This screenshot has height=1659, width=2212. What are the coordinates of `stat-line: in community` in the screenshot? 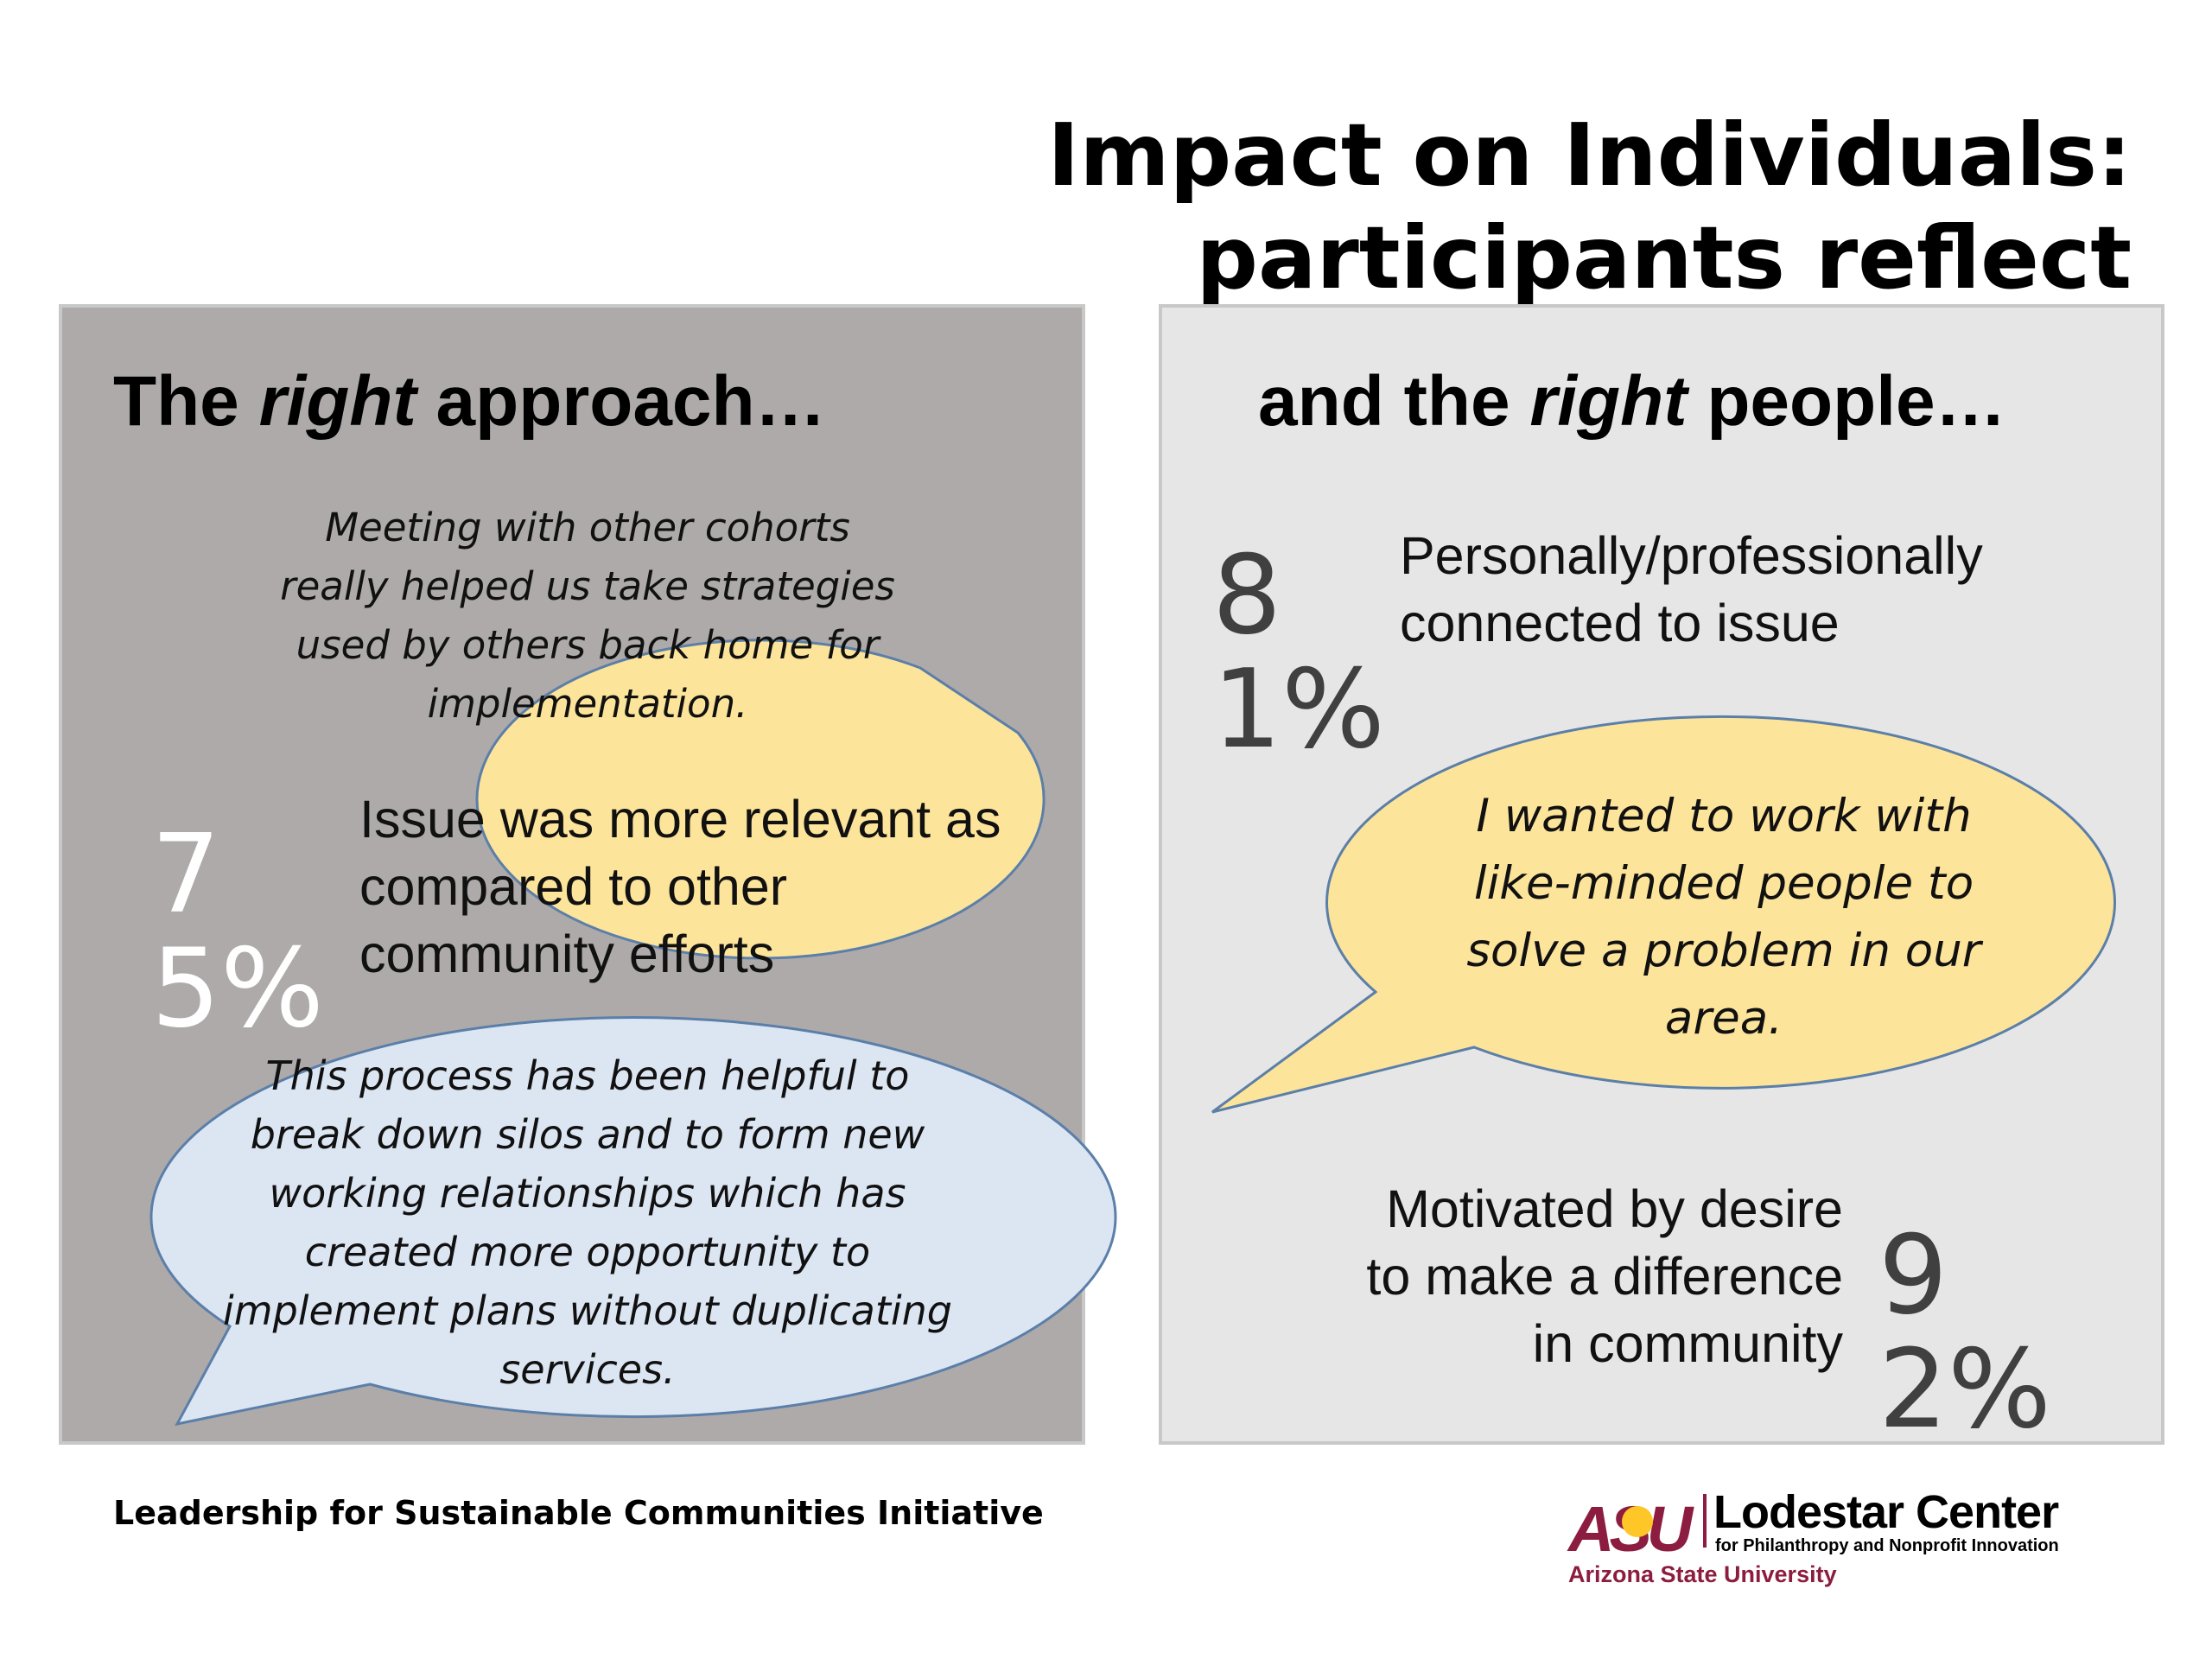 It's located at (1687, 1343).